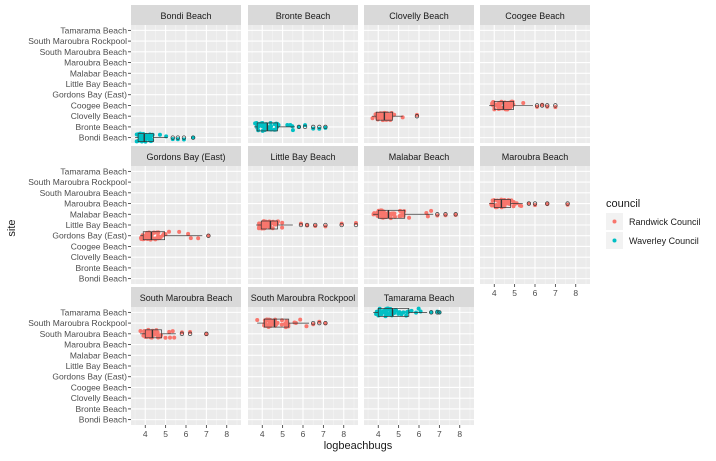 The image size is (716, 461). I want to click on facet-label: Tamarama Beach, so click(419, 298).